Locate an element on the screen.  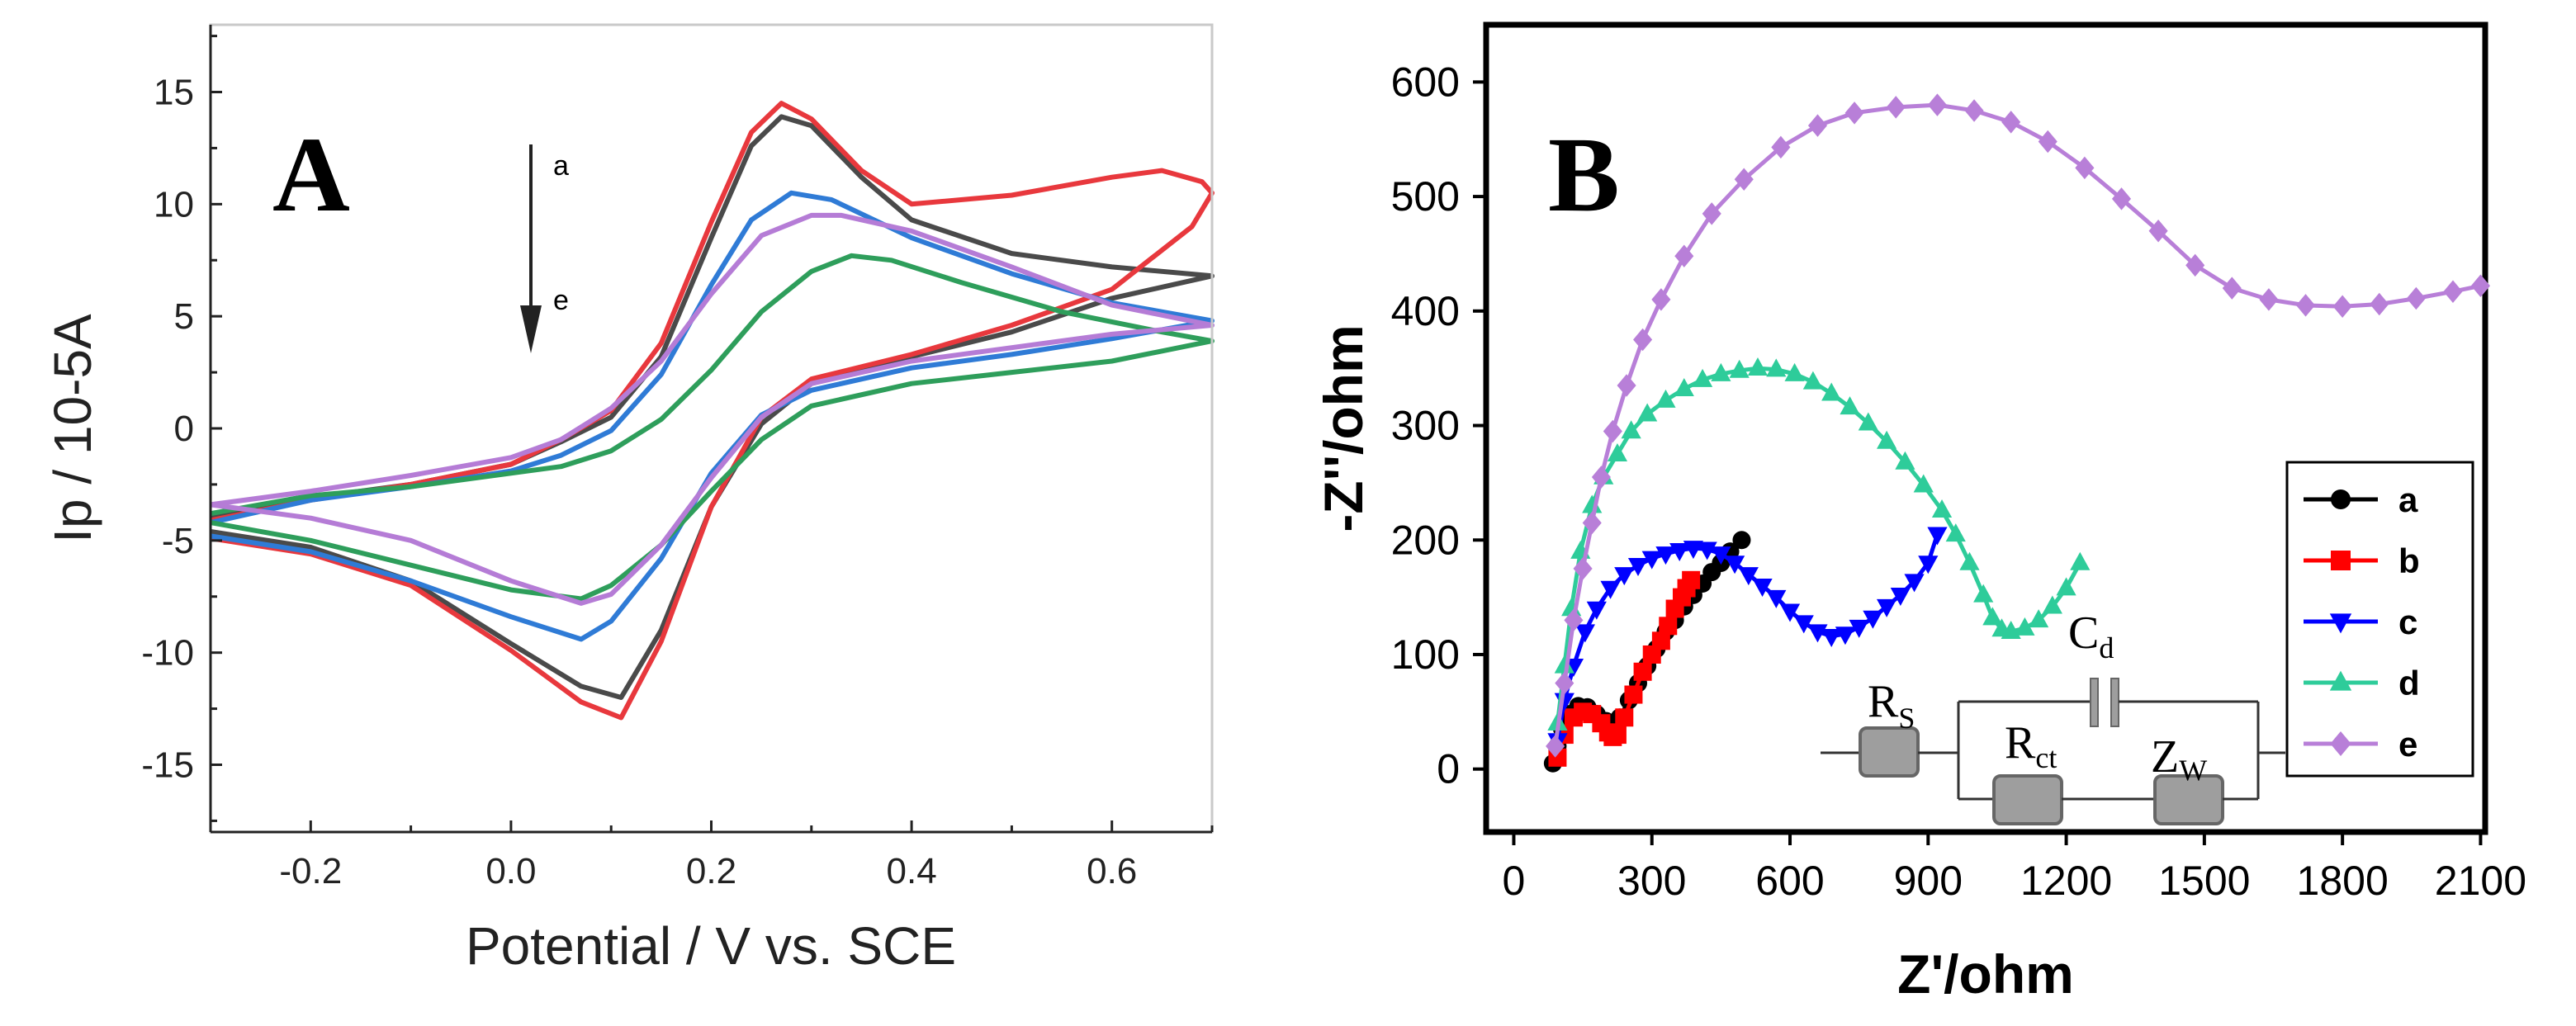
eis-series-d is located at coordinates (1819, 544).